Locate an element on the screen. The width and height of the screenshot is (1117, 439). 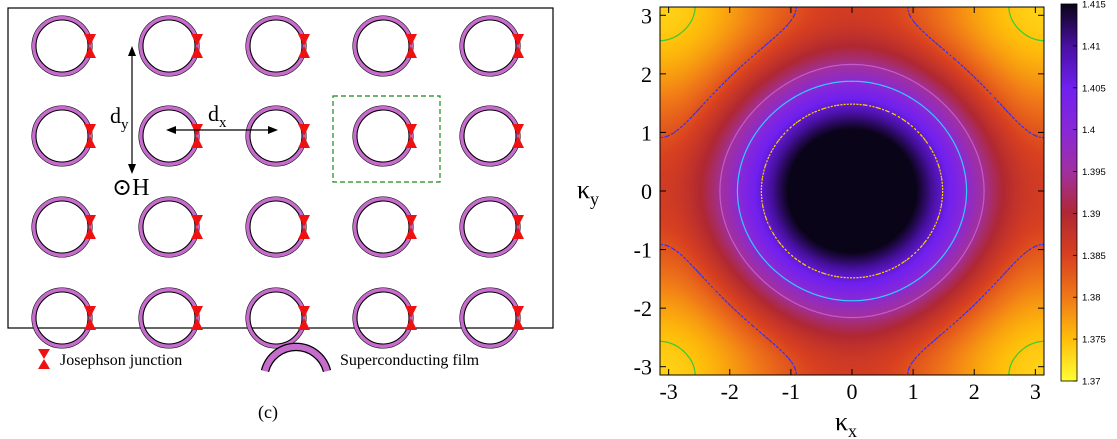
x-tick-label: 2 is located at coordinates (974, 391).